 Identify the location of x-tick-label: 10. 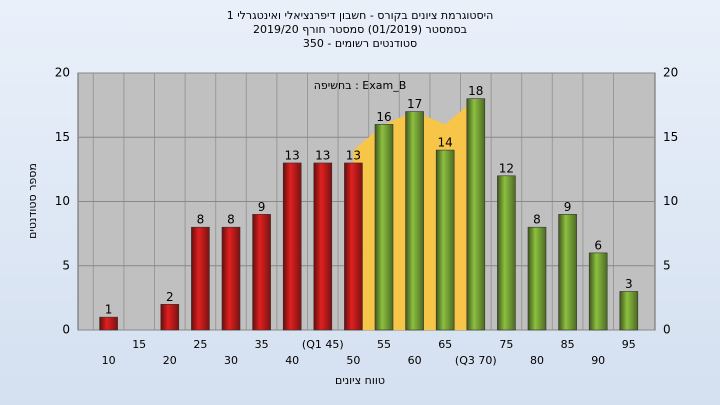
(109, 360).